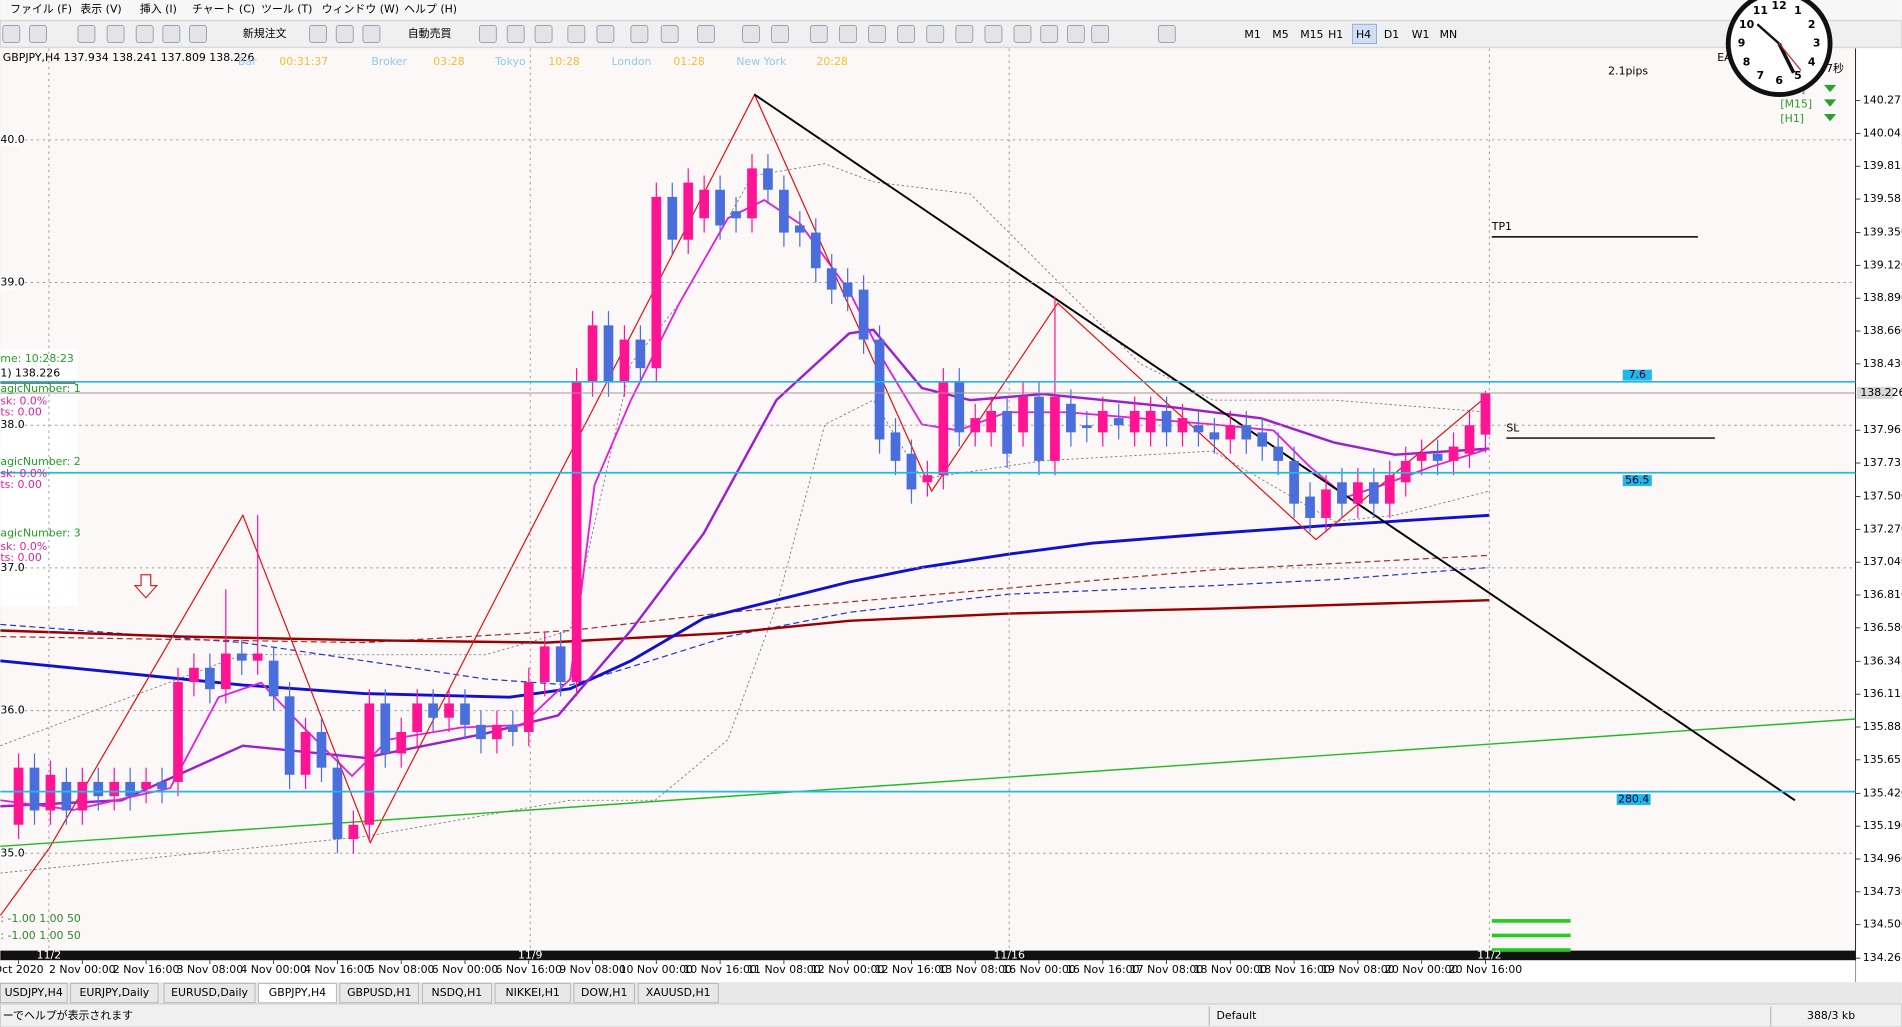 This screenshot has height=1027, width=1902. I want to click on toolbar-button: 新規注文, so click(265, 33).